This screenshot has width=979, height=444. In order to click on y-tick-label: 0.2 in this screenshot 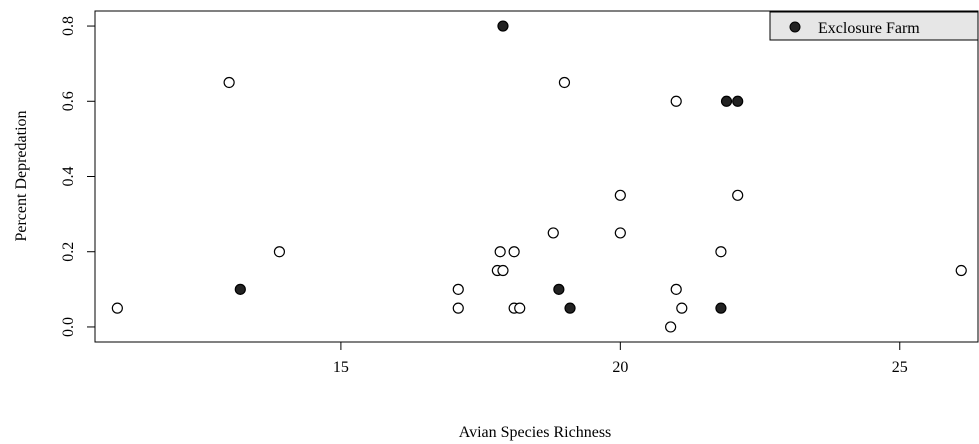, I will do `click(68, 252)`.